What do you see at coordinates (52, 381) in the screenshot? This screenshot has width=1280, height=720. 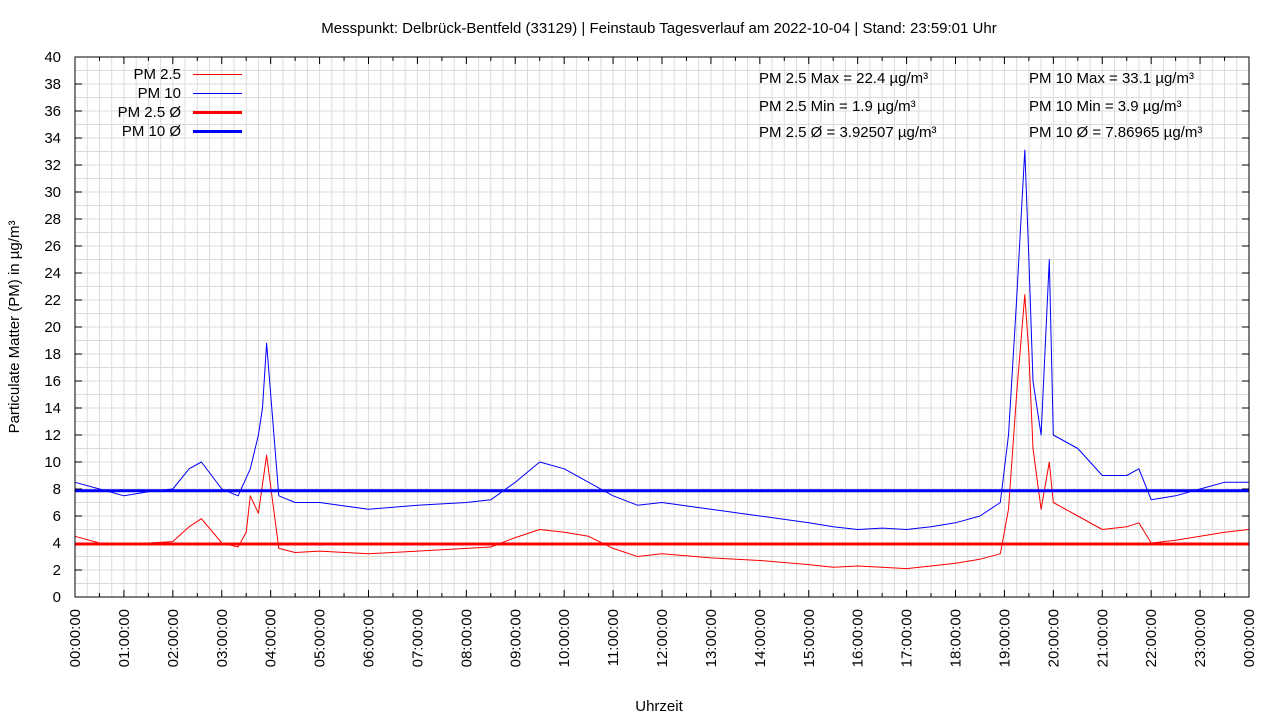 I see `y-tick-label: 16` at bounding box center [52, 381].